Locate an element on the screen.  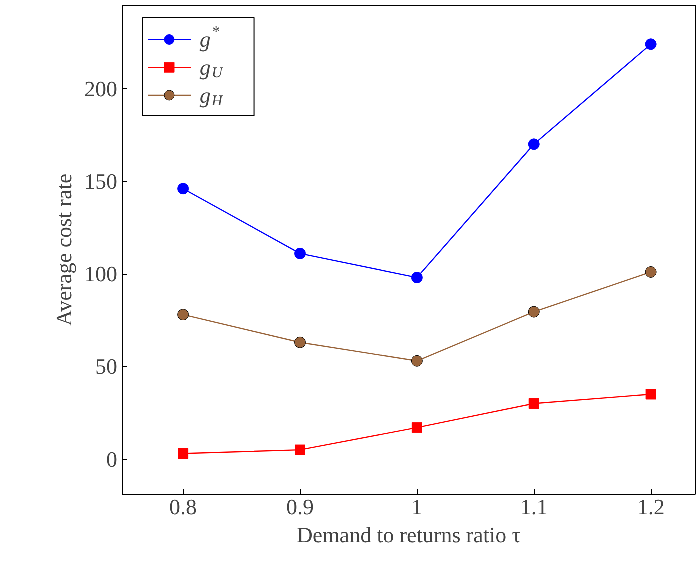
y-tick-label: 0 is located at coordinates (112, 459).